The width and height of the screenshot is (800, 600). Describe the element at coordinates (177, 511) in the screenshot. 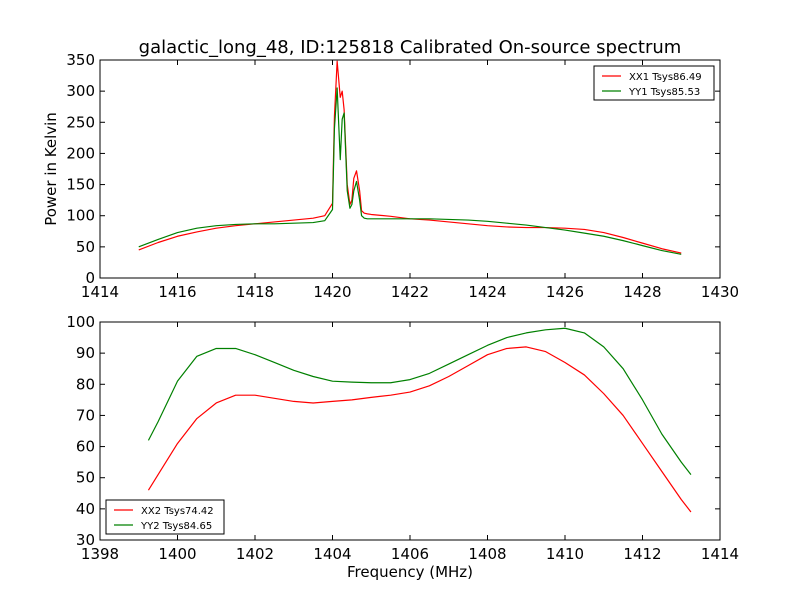

I see `legend-label: XX2 Tsys74.42` at that location.